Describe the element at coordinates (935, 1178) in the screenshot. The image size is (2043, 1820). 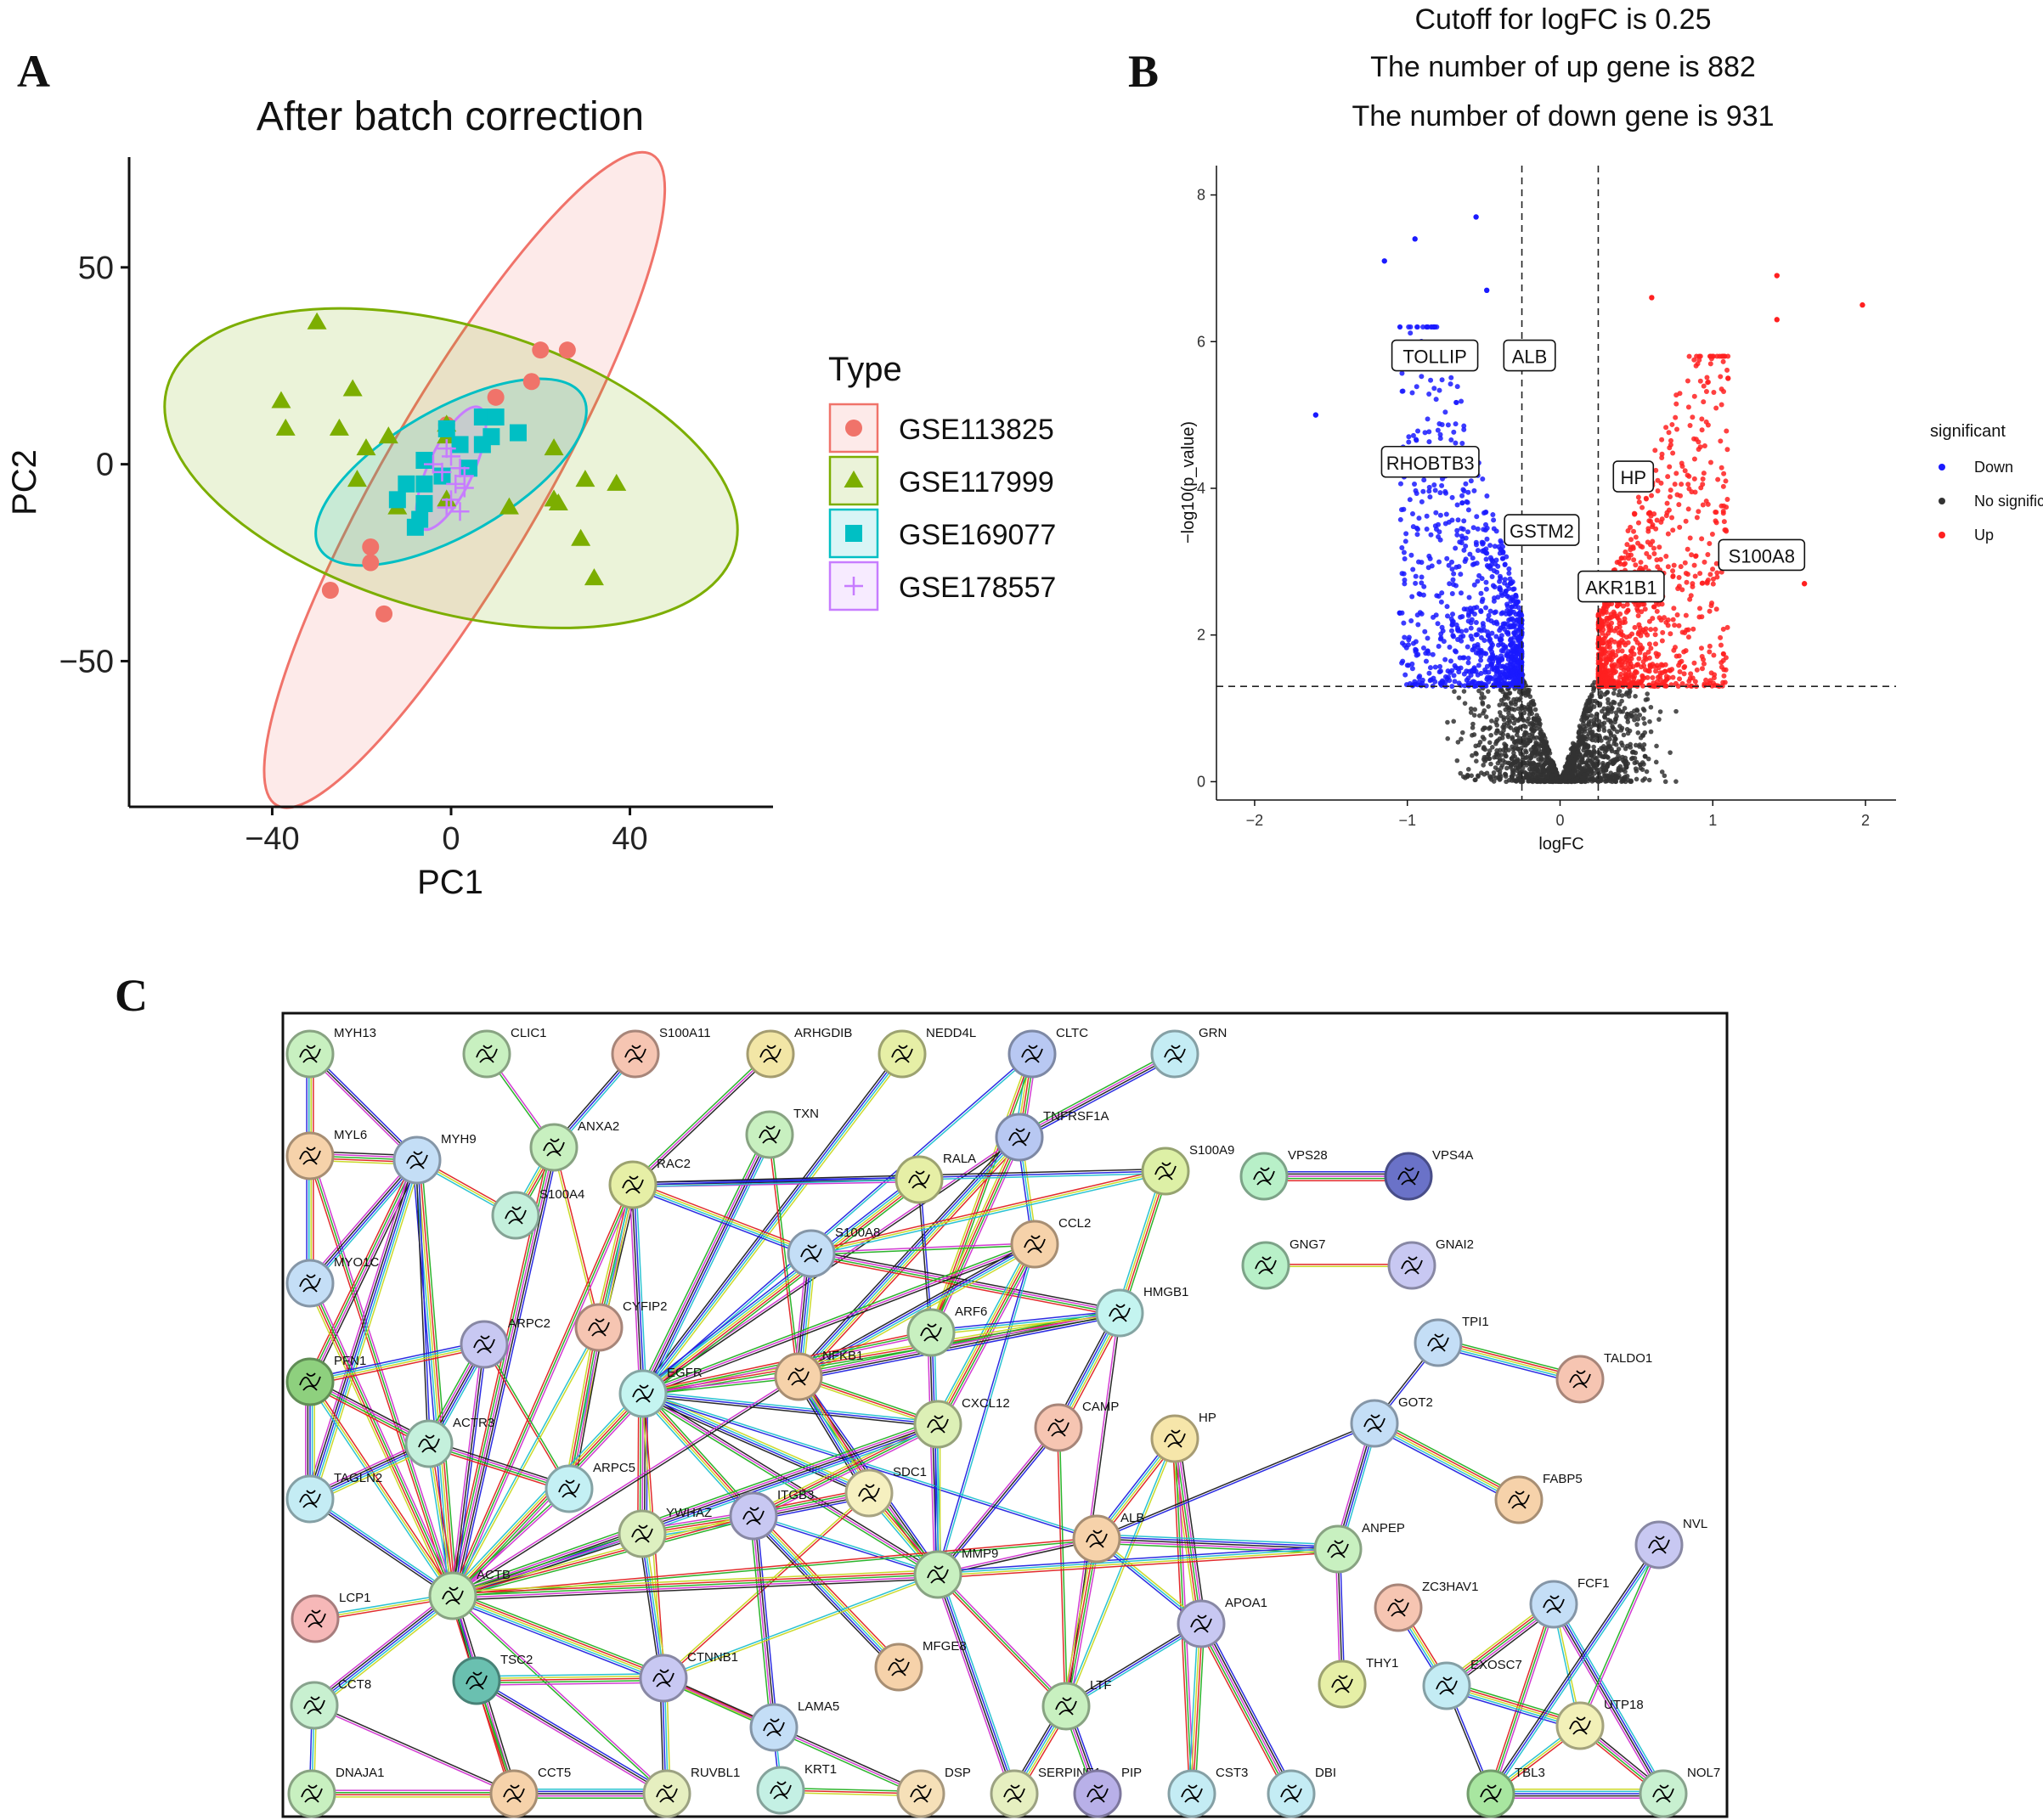
I see `node-rala: RALA` at that location.